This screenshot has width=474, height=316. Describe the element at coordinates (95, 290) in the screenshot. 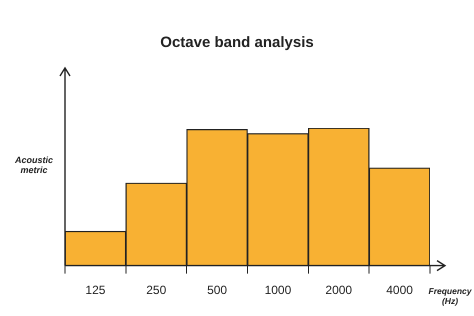

I see `x-tick-label: 125` at that location.